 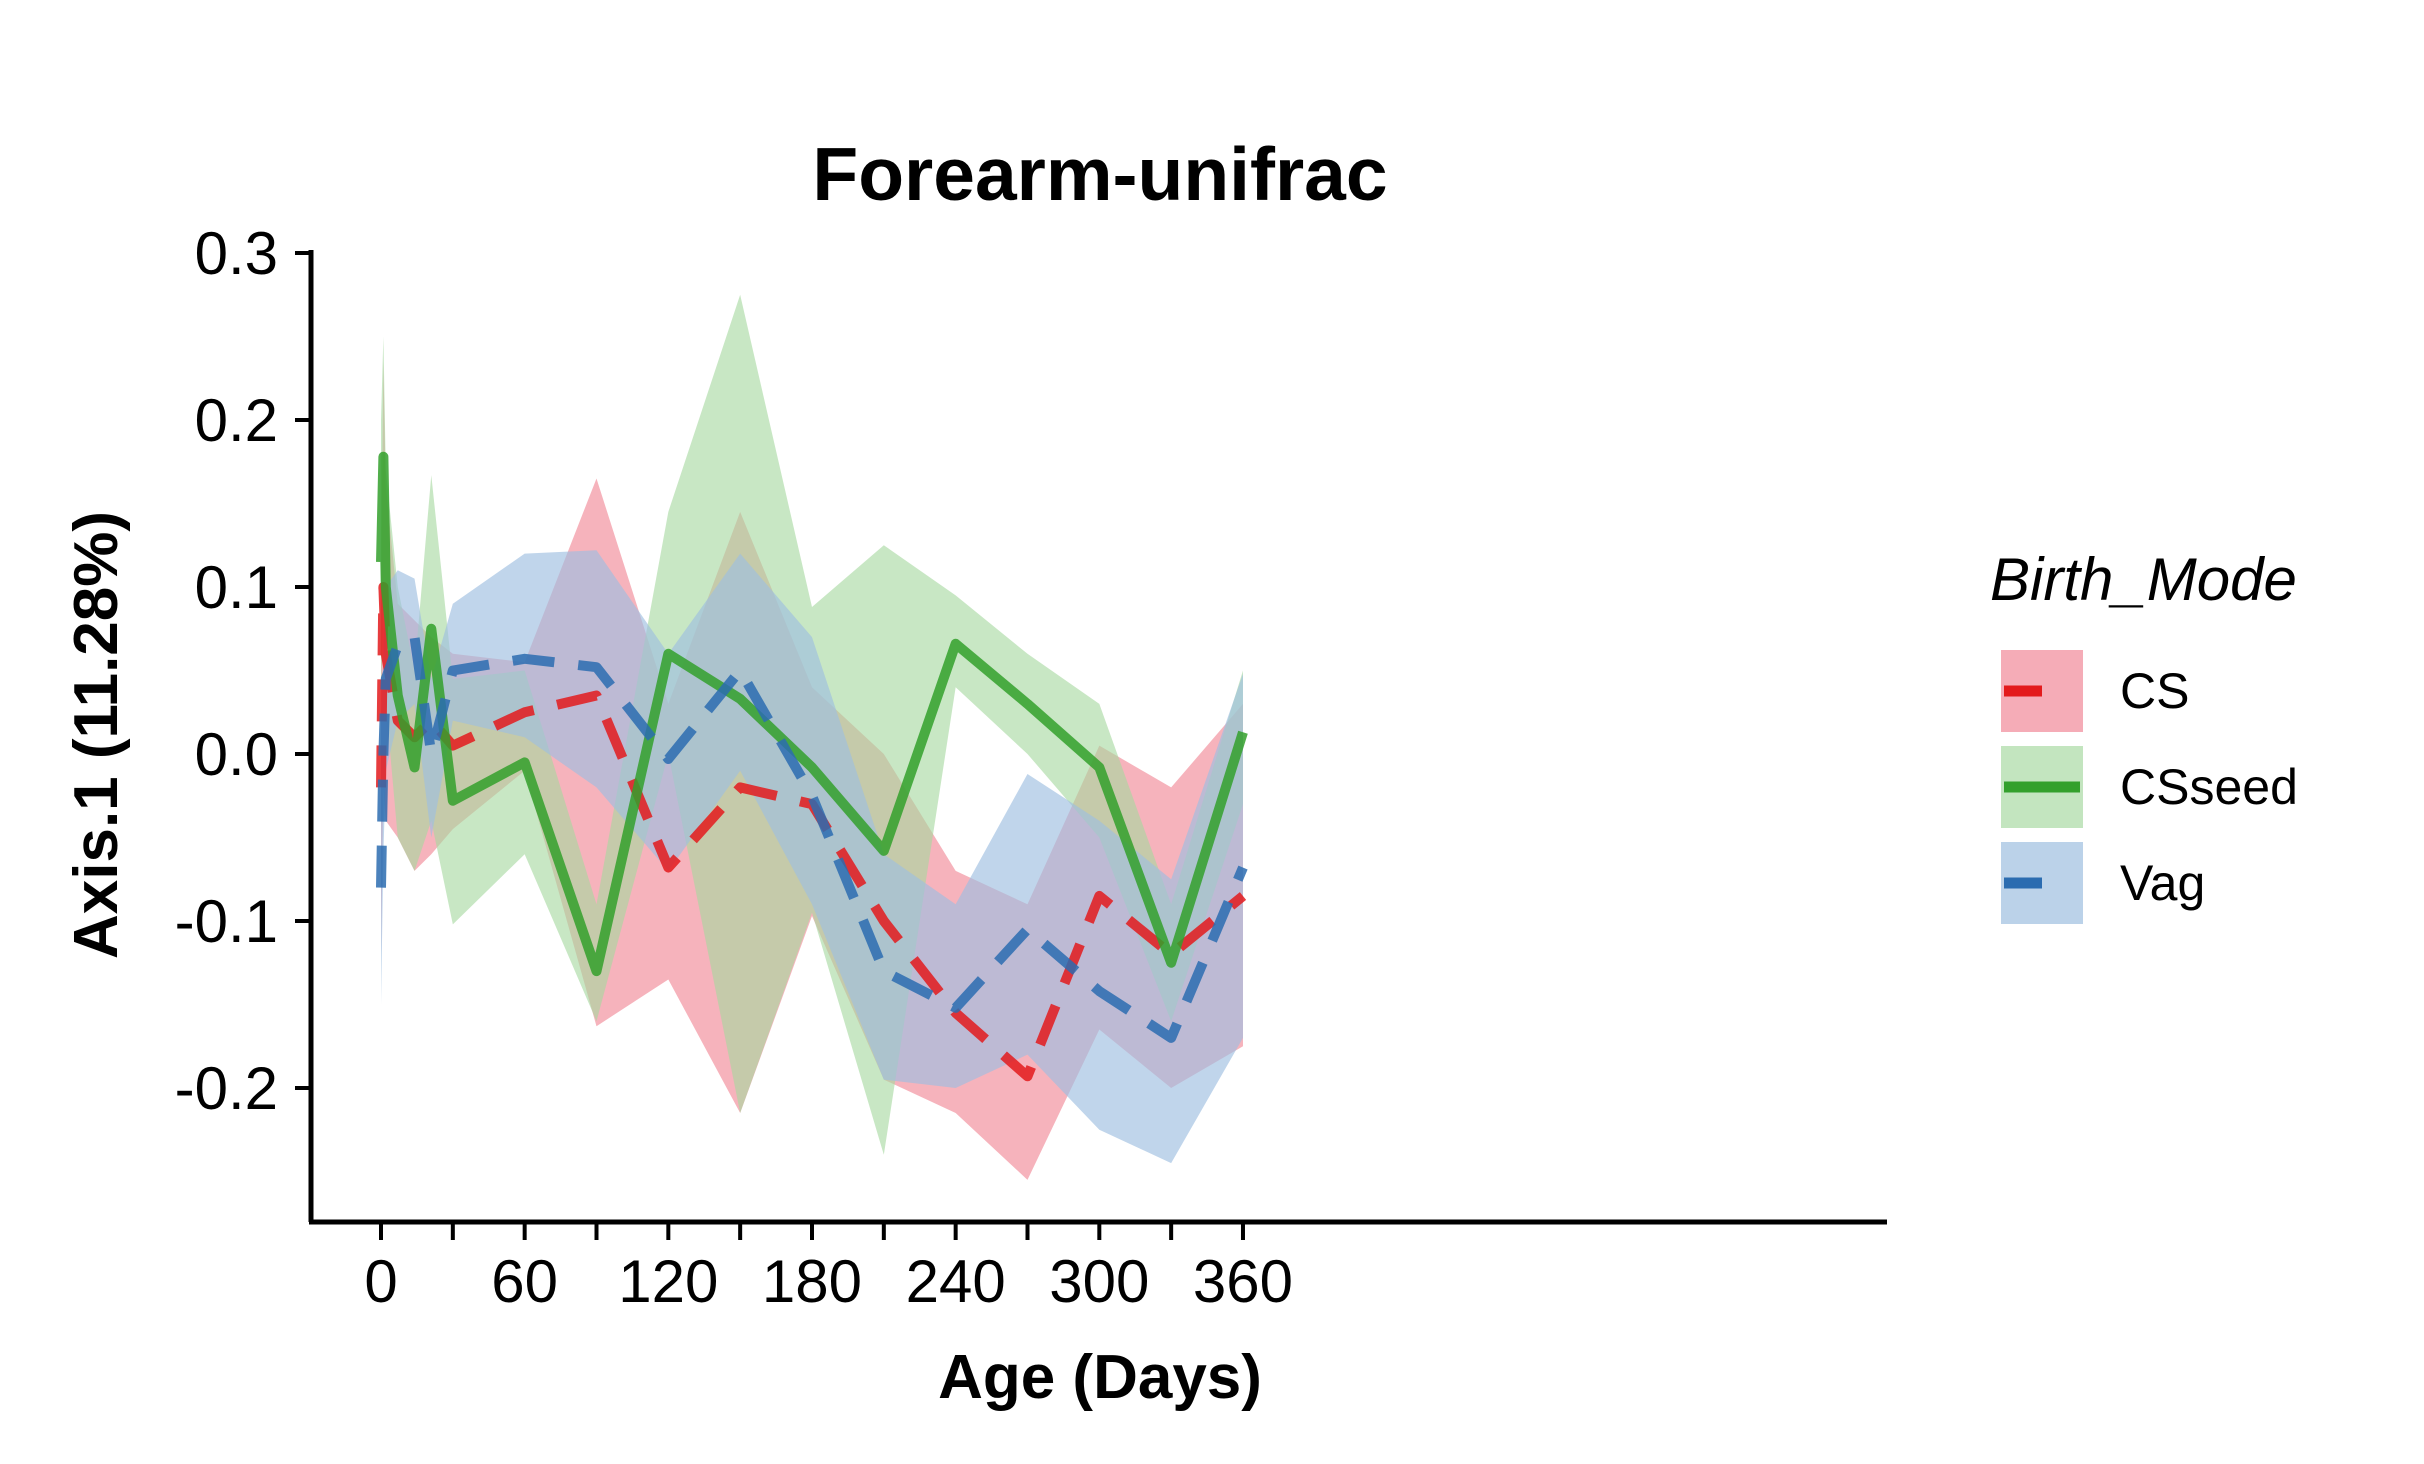 What do you see at coordinates (524, 1281) in the screenshot?
I see `x-tick-label: 60` at bounding box center [524, 1281].